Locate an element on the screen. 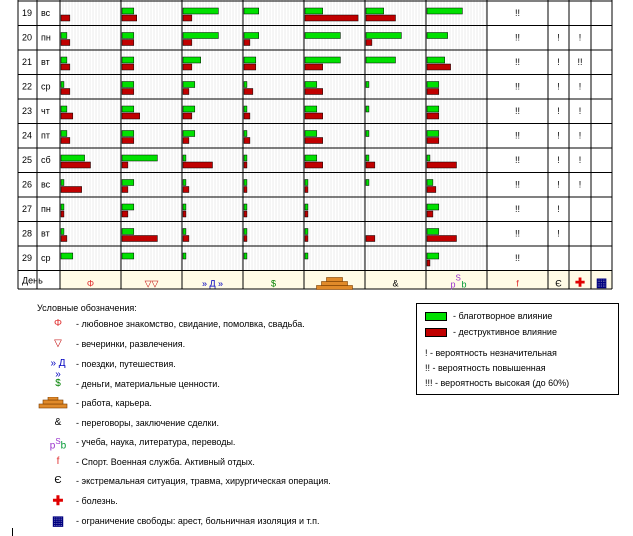  probability-high: !!! - вероятность высокая (до 60%) is located at coordinates (497, 383).